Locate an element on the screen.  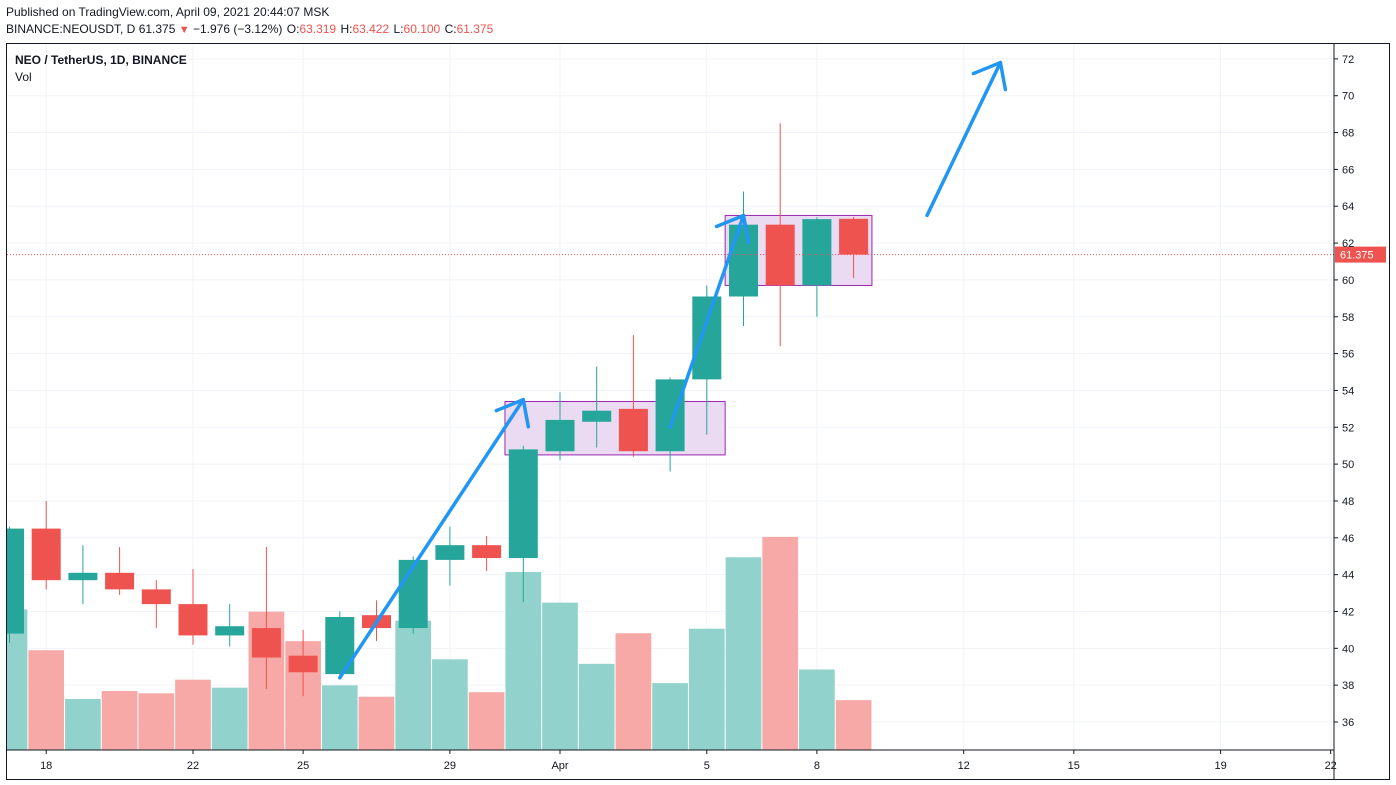
last-price-tag is located at coordinates (1360, 254).